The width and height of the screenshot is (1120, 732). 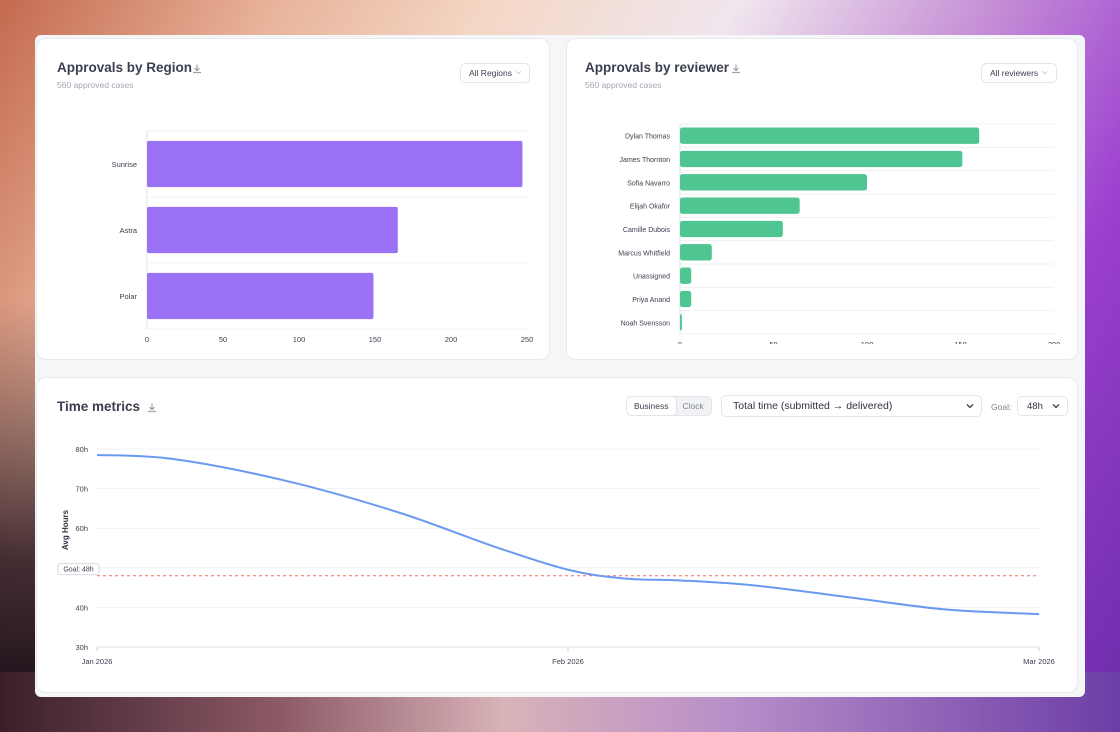 I want to click on category-label: Polar, so click(x=128, y=296).